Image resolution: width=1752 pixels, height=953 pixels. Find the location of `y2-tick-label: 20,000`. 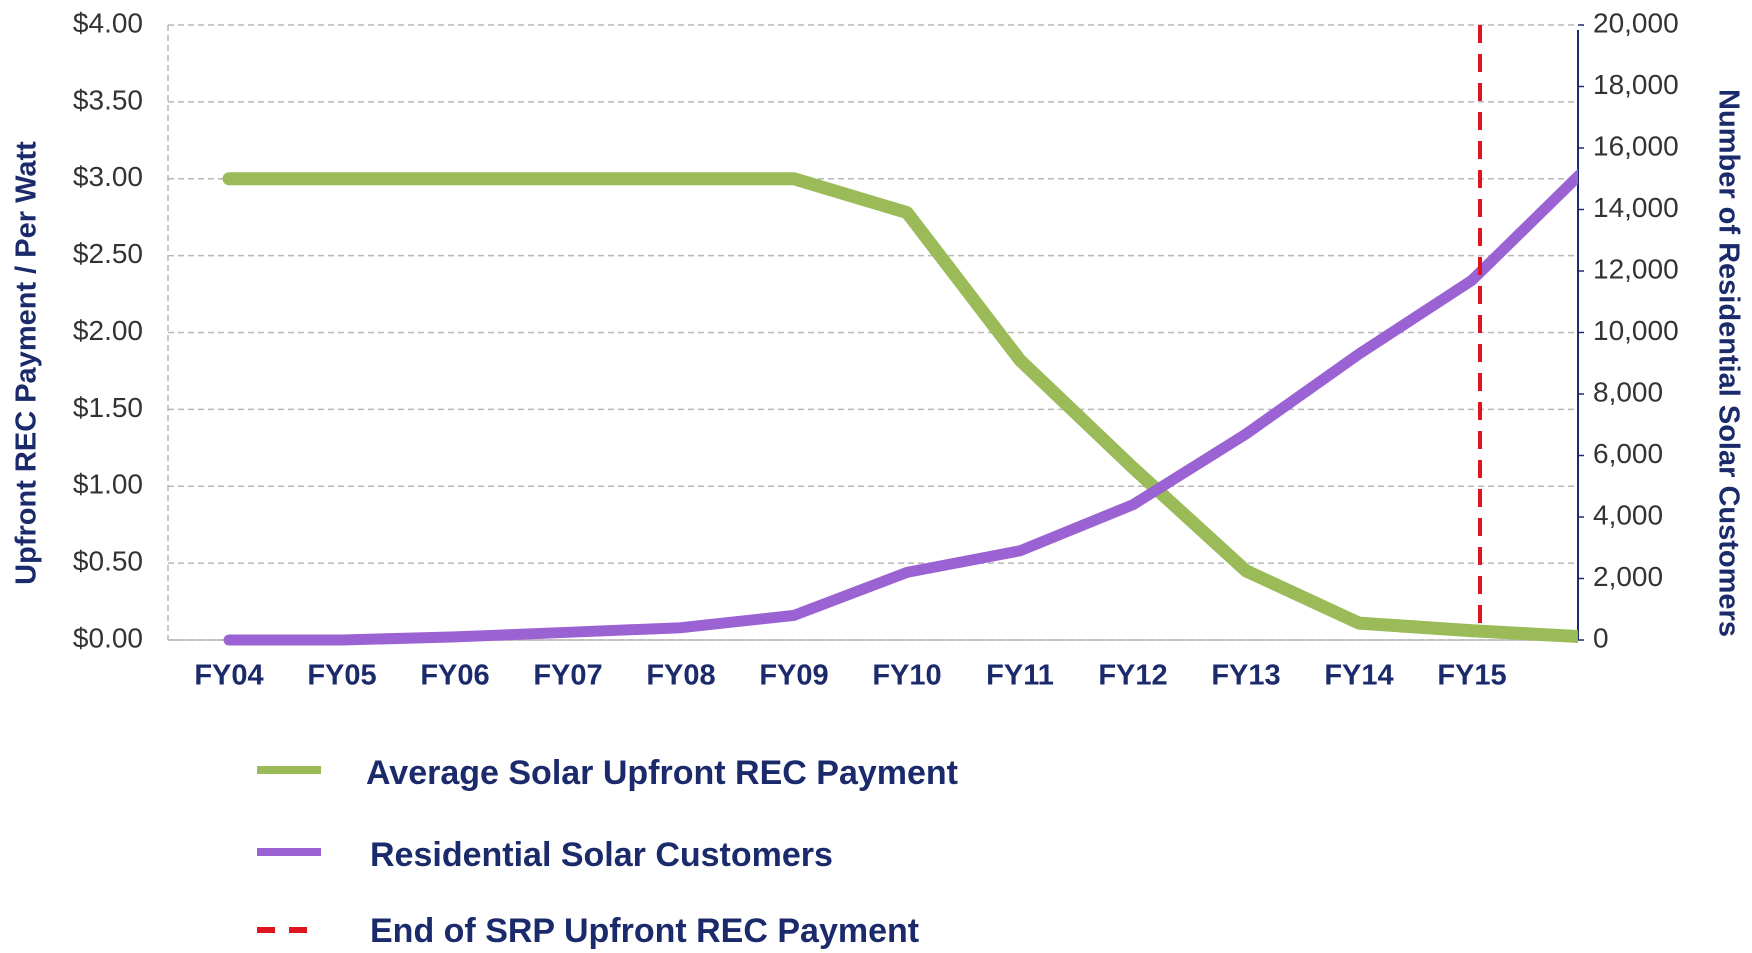

y2-tick-label: 20,000 is located at coordinates (1636, 22).